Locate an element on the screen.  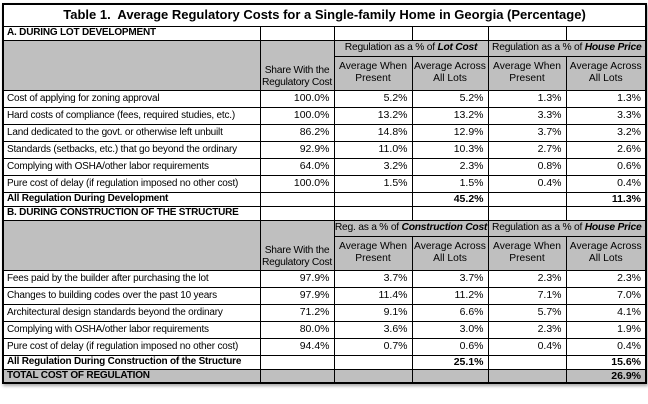
cell-value: 2.3% is located at coordinates (606, 278).